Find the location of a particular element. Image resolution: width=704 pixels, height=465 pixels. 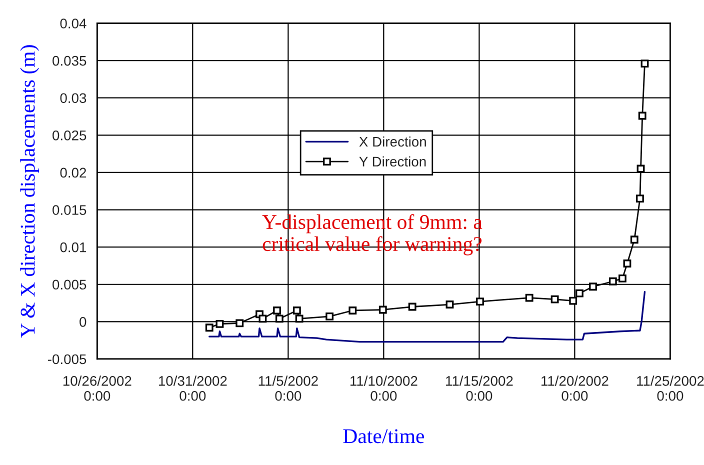

x-tick-label: 11/10/2002 0:00 is located at coordinates (384, 388).